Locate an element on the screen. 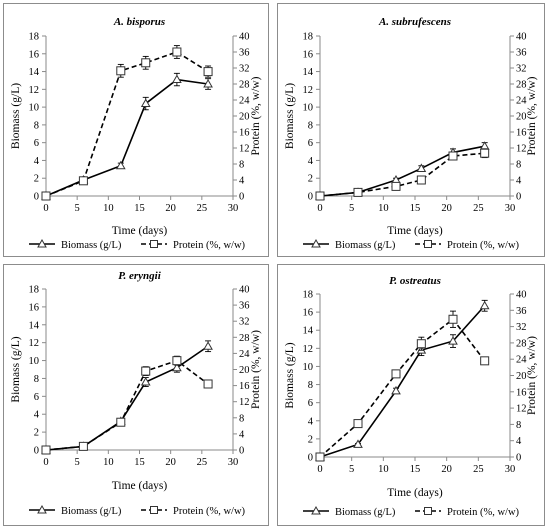  chart-title: A. bisporus is located at coordinates (139, 22).